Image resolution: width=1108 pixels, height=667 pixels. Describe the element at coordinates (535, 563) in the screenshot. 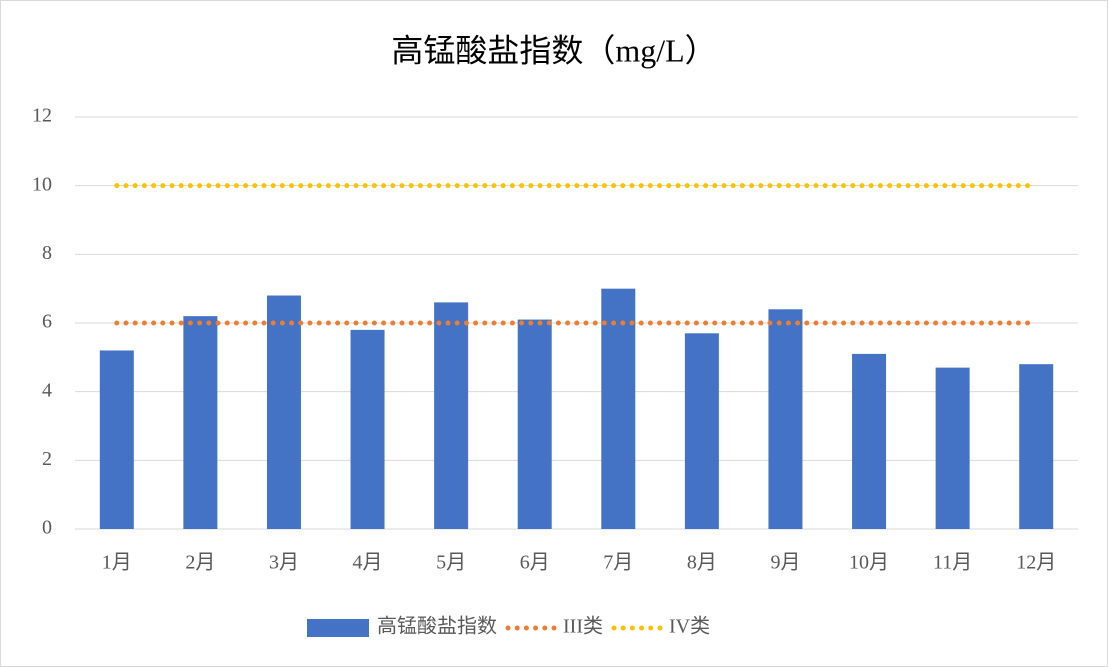

I see `x-tick-label: 6月` at that location.